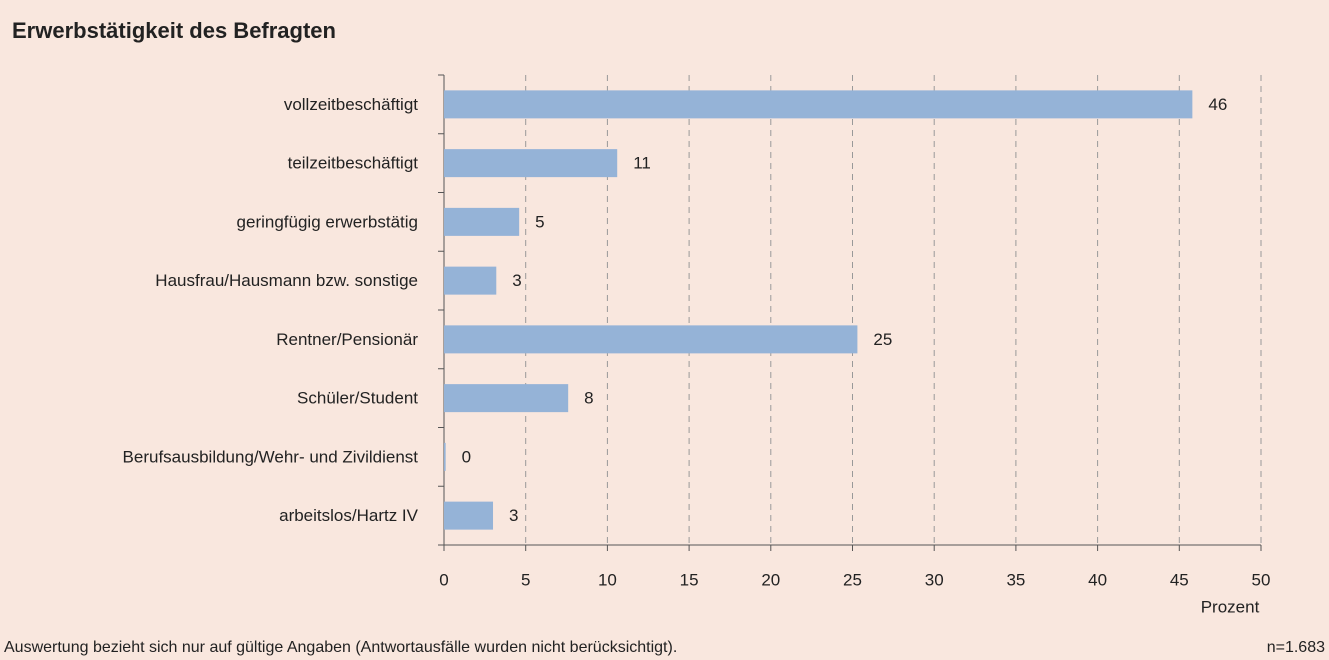 This screenshot has width=1329, height=660. Describe the element at coordinates (882, 339) in the screenshot. I see `value-label: 25` at that location.